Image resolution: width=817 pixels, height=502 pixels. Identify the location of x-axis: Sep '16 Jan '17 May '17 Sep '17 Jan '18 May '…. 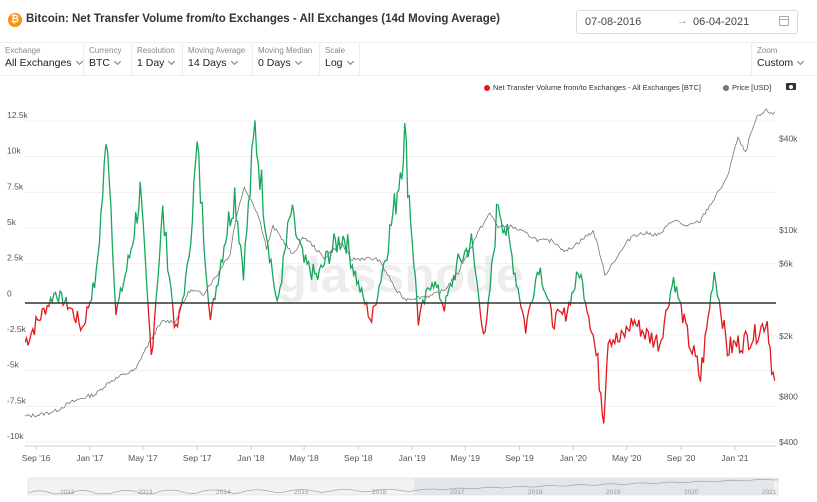
(399, 454).